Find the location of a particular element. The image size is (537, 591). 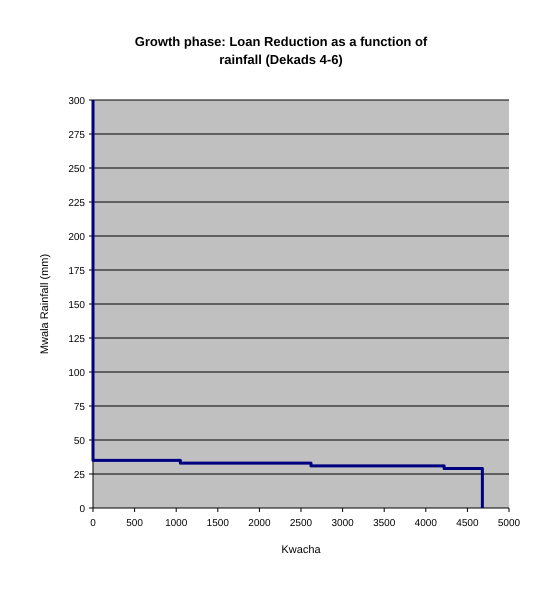

y-axis-title: Mwala Rainfall (mm) is located at coordinates (45, 304).